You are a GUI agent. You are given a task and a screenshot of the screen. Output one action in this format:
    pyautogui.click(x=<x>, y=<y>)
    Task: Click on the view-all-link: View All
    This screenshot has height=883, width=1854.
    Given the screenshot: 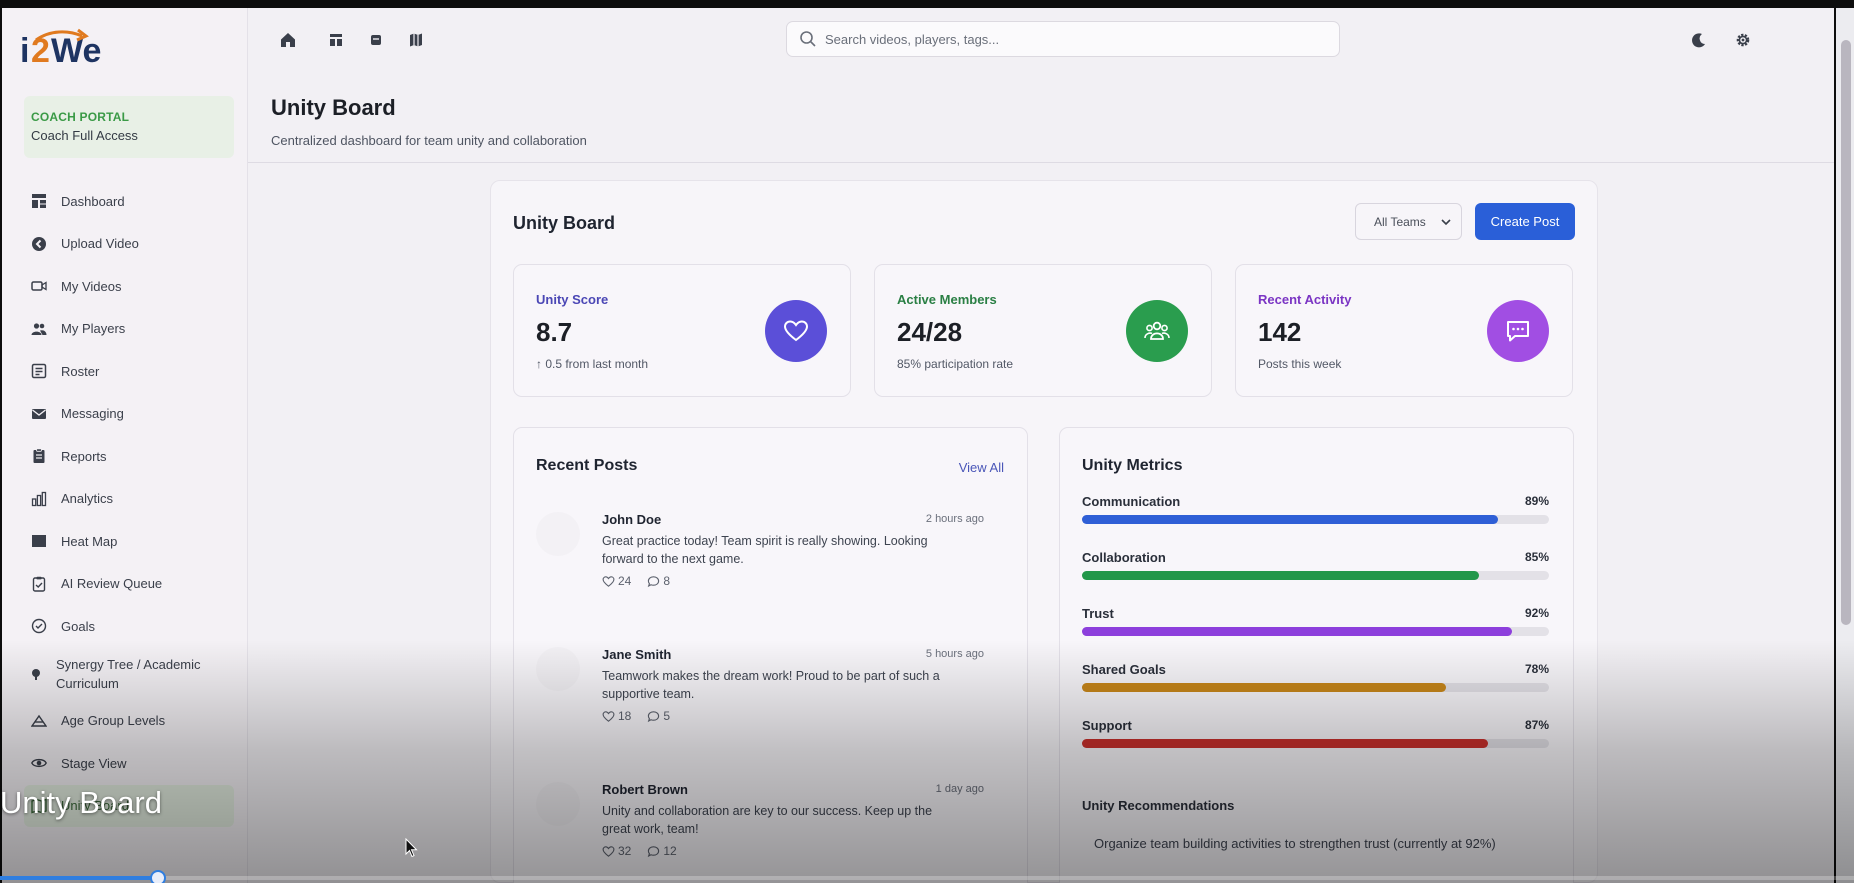 What is the action you would take?
    pyautogui.click(x=981, y=467)
    